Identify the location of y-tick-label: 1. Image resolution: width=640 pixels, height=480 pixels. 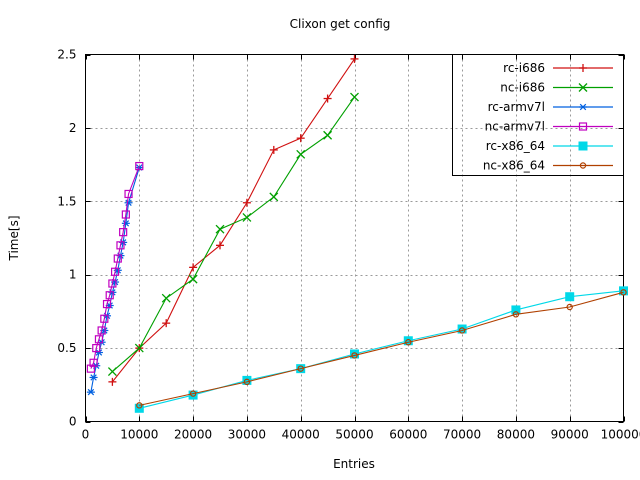
(73, 275).